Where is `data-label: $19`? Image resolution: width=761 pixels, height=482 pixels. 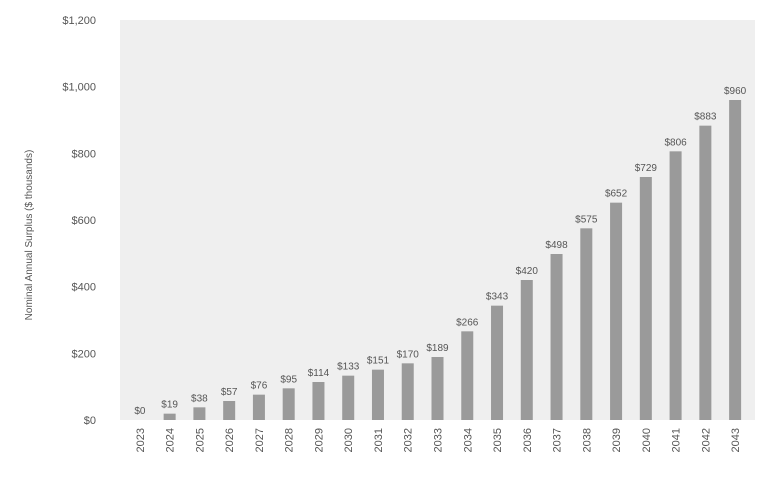 data-label: $19 is located at coordinates (169, 405).